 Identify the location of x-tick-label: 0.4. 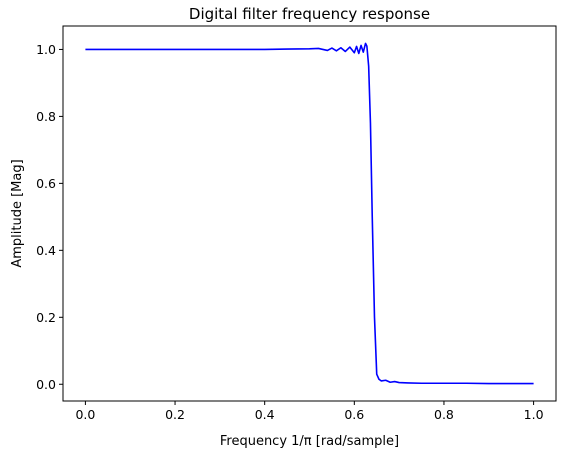
(265, 414).